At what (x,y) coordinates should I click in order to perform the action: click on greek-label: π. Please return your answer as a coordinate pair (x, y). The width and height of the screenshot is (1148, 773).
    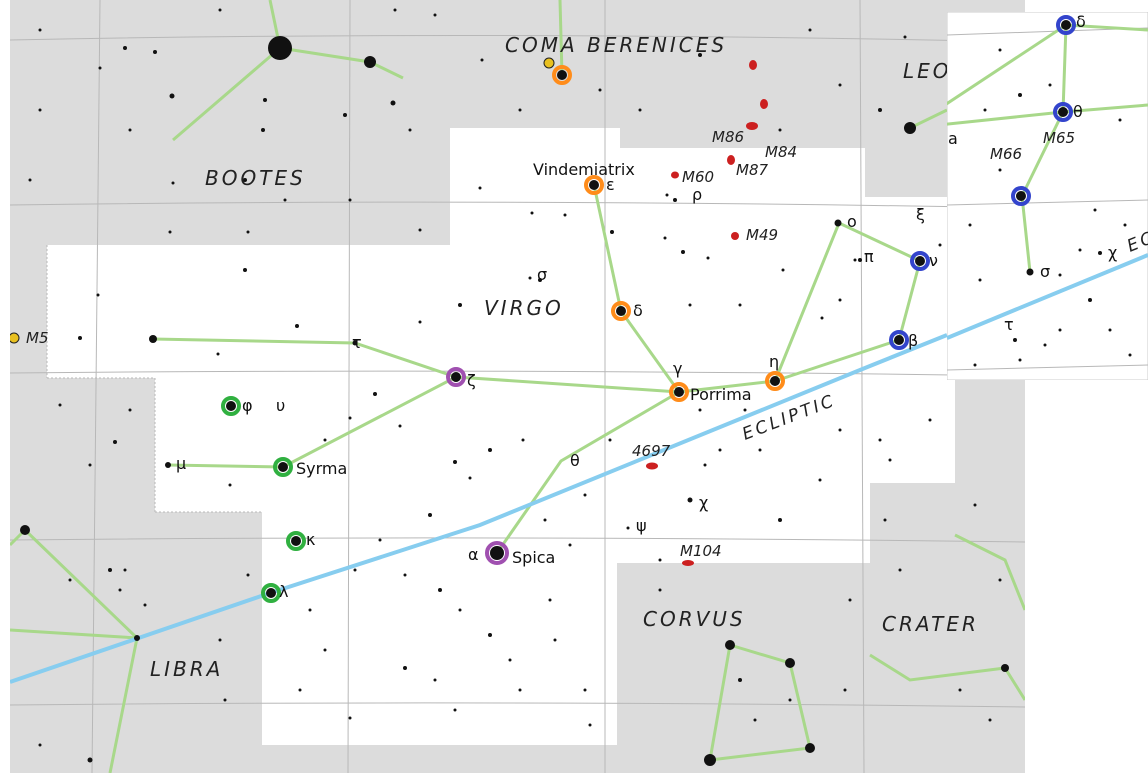
    Looking at the image, I should click on (869, 256).